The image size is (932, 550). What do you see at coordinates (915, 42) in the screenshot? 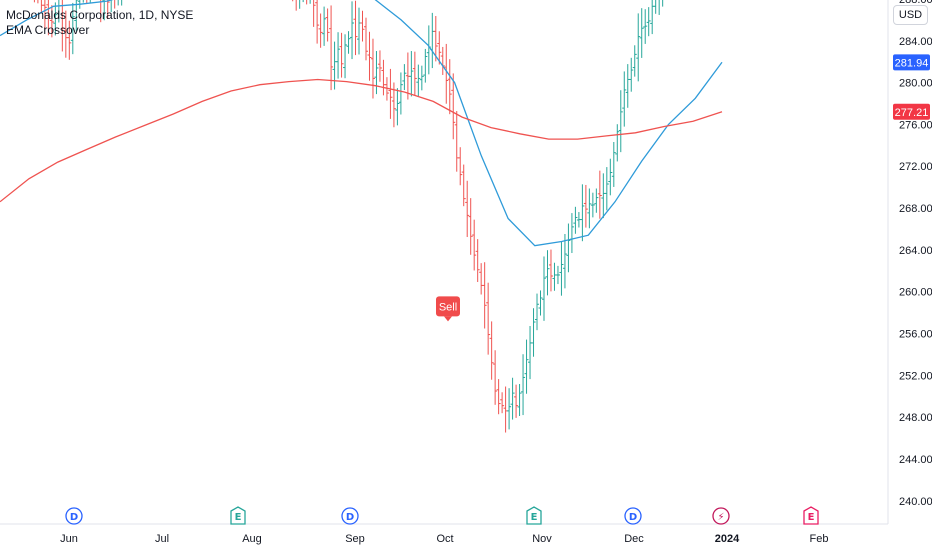
I see `price-tick-label-11: 284.00` at bounding box center [915, 42].